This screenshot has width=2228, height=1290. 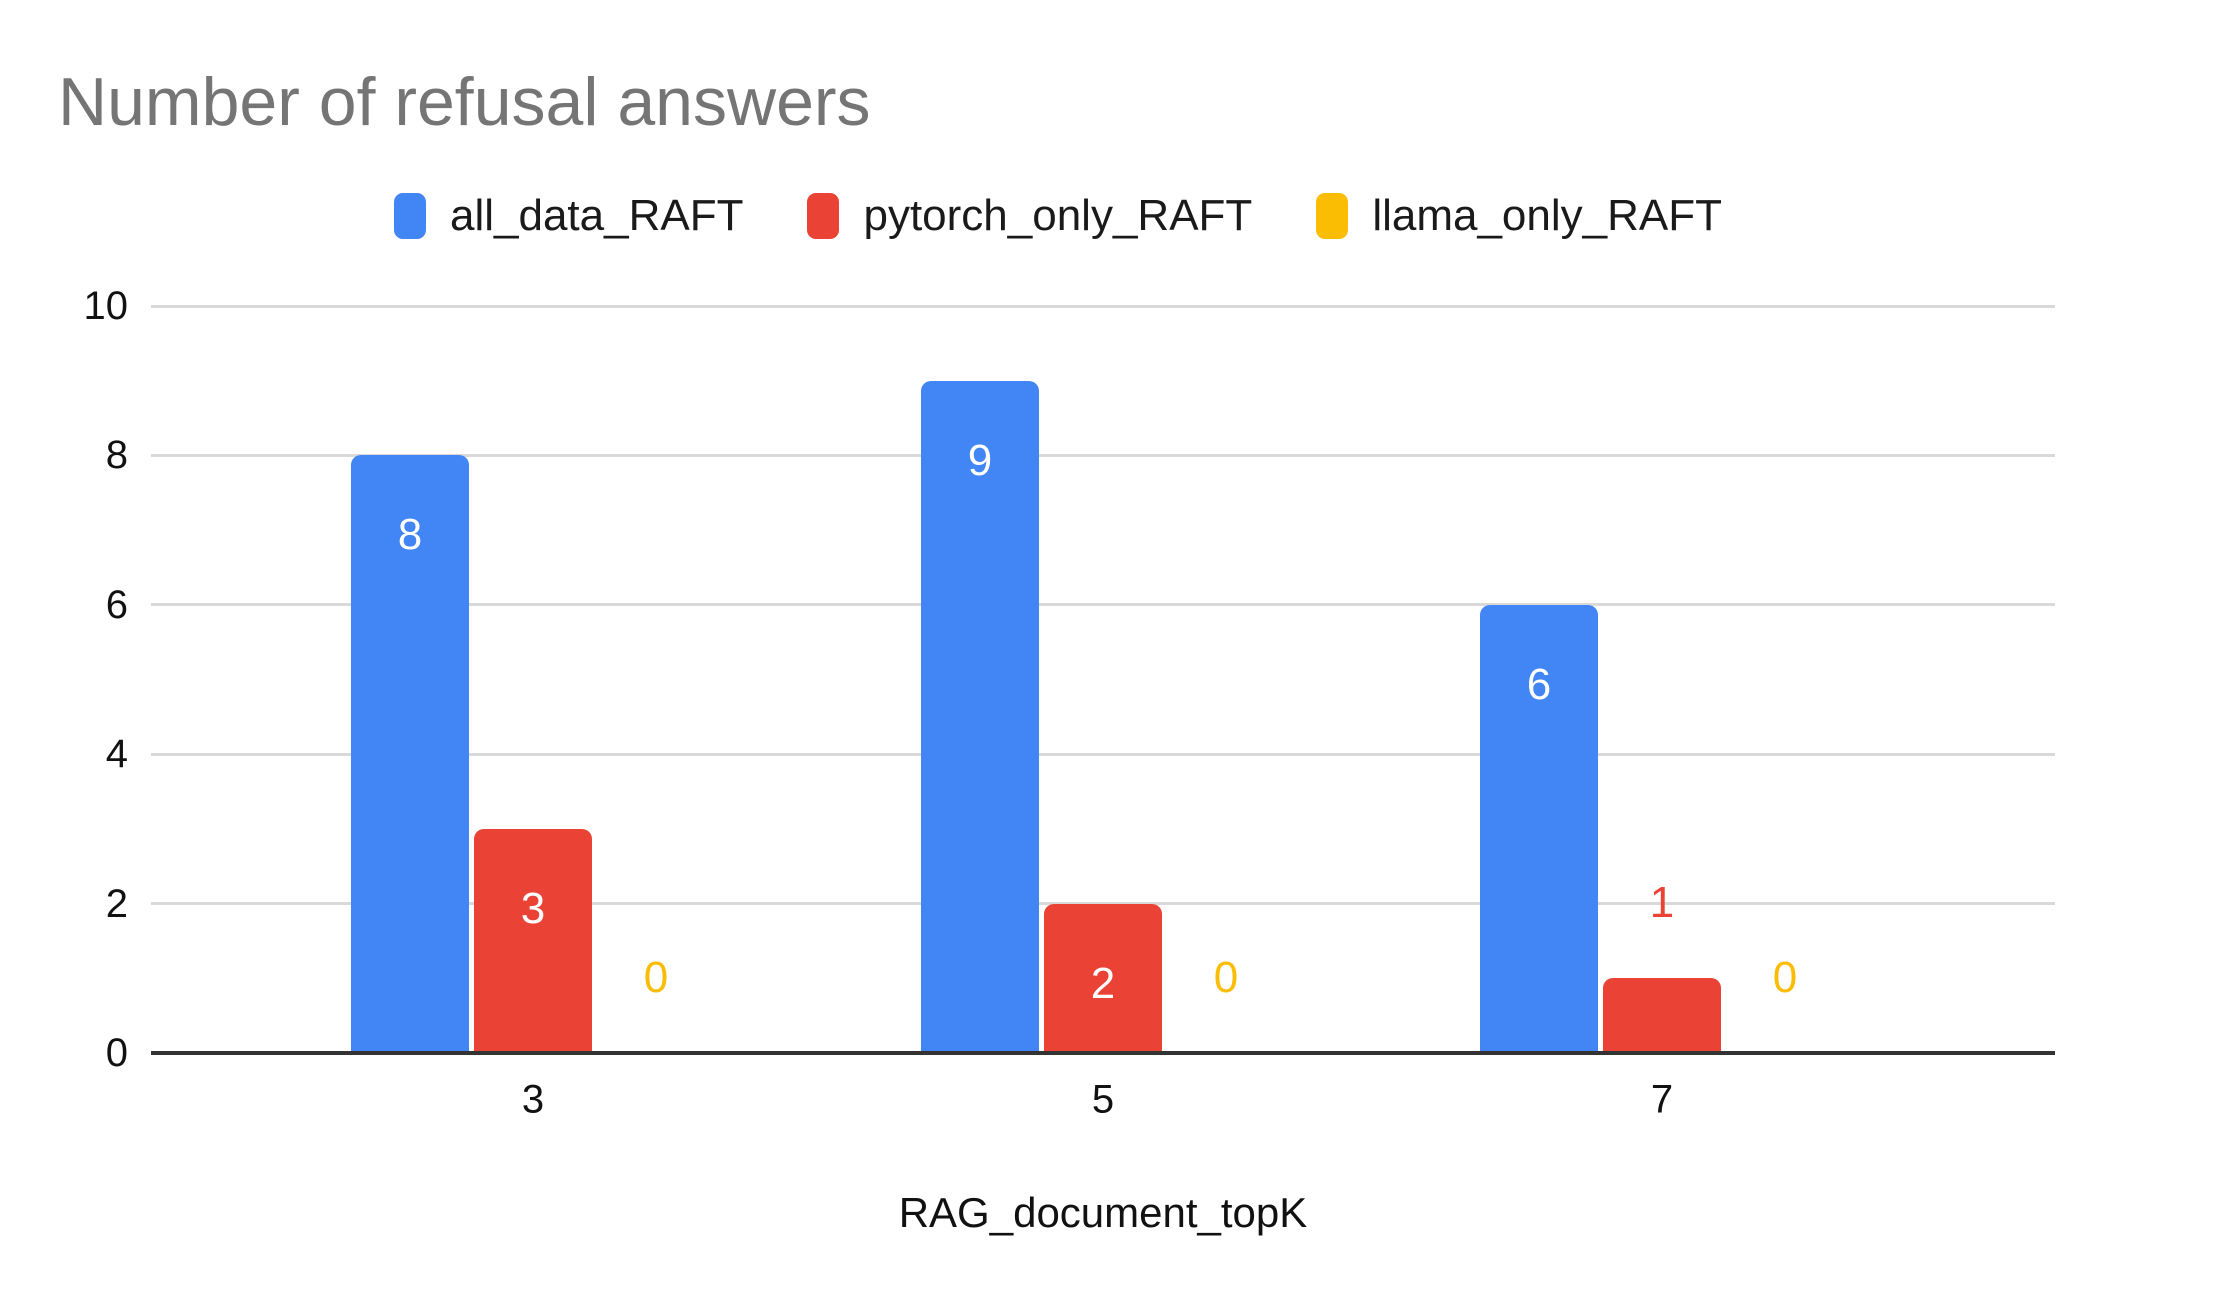 I want to click on x-axis-line, so click(x=1103, y=1053).